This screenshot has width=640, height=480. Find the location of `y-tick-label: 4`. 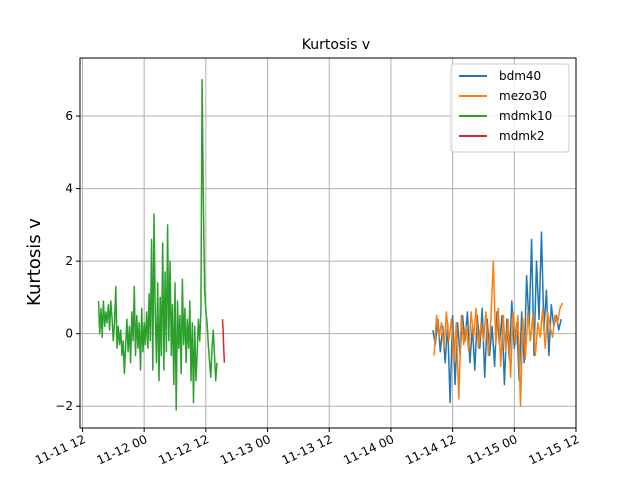

y-tick-label: 4 is located at coordinates (69, 189).